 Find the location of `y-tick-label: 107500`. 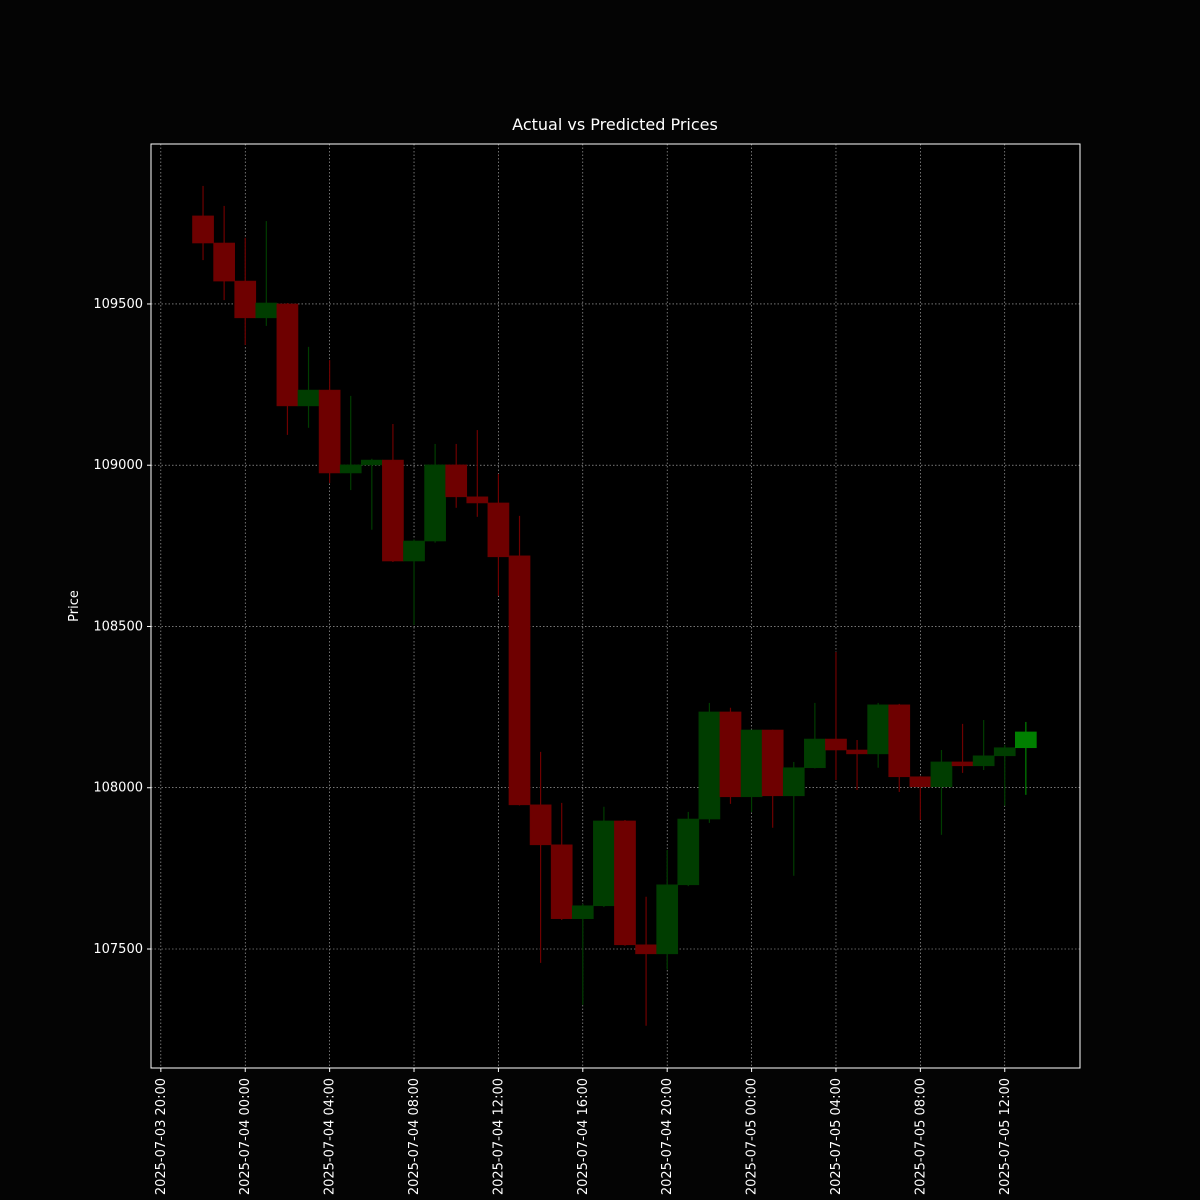

y-tick-label: 107500 is located at coordinates (118, 949).